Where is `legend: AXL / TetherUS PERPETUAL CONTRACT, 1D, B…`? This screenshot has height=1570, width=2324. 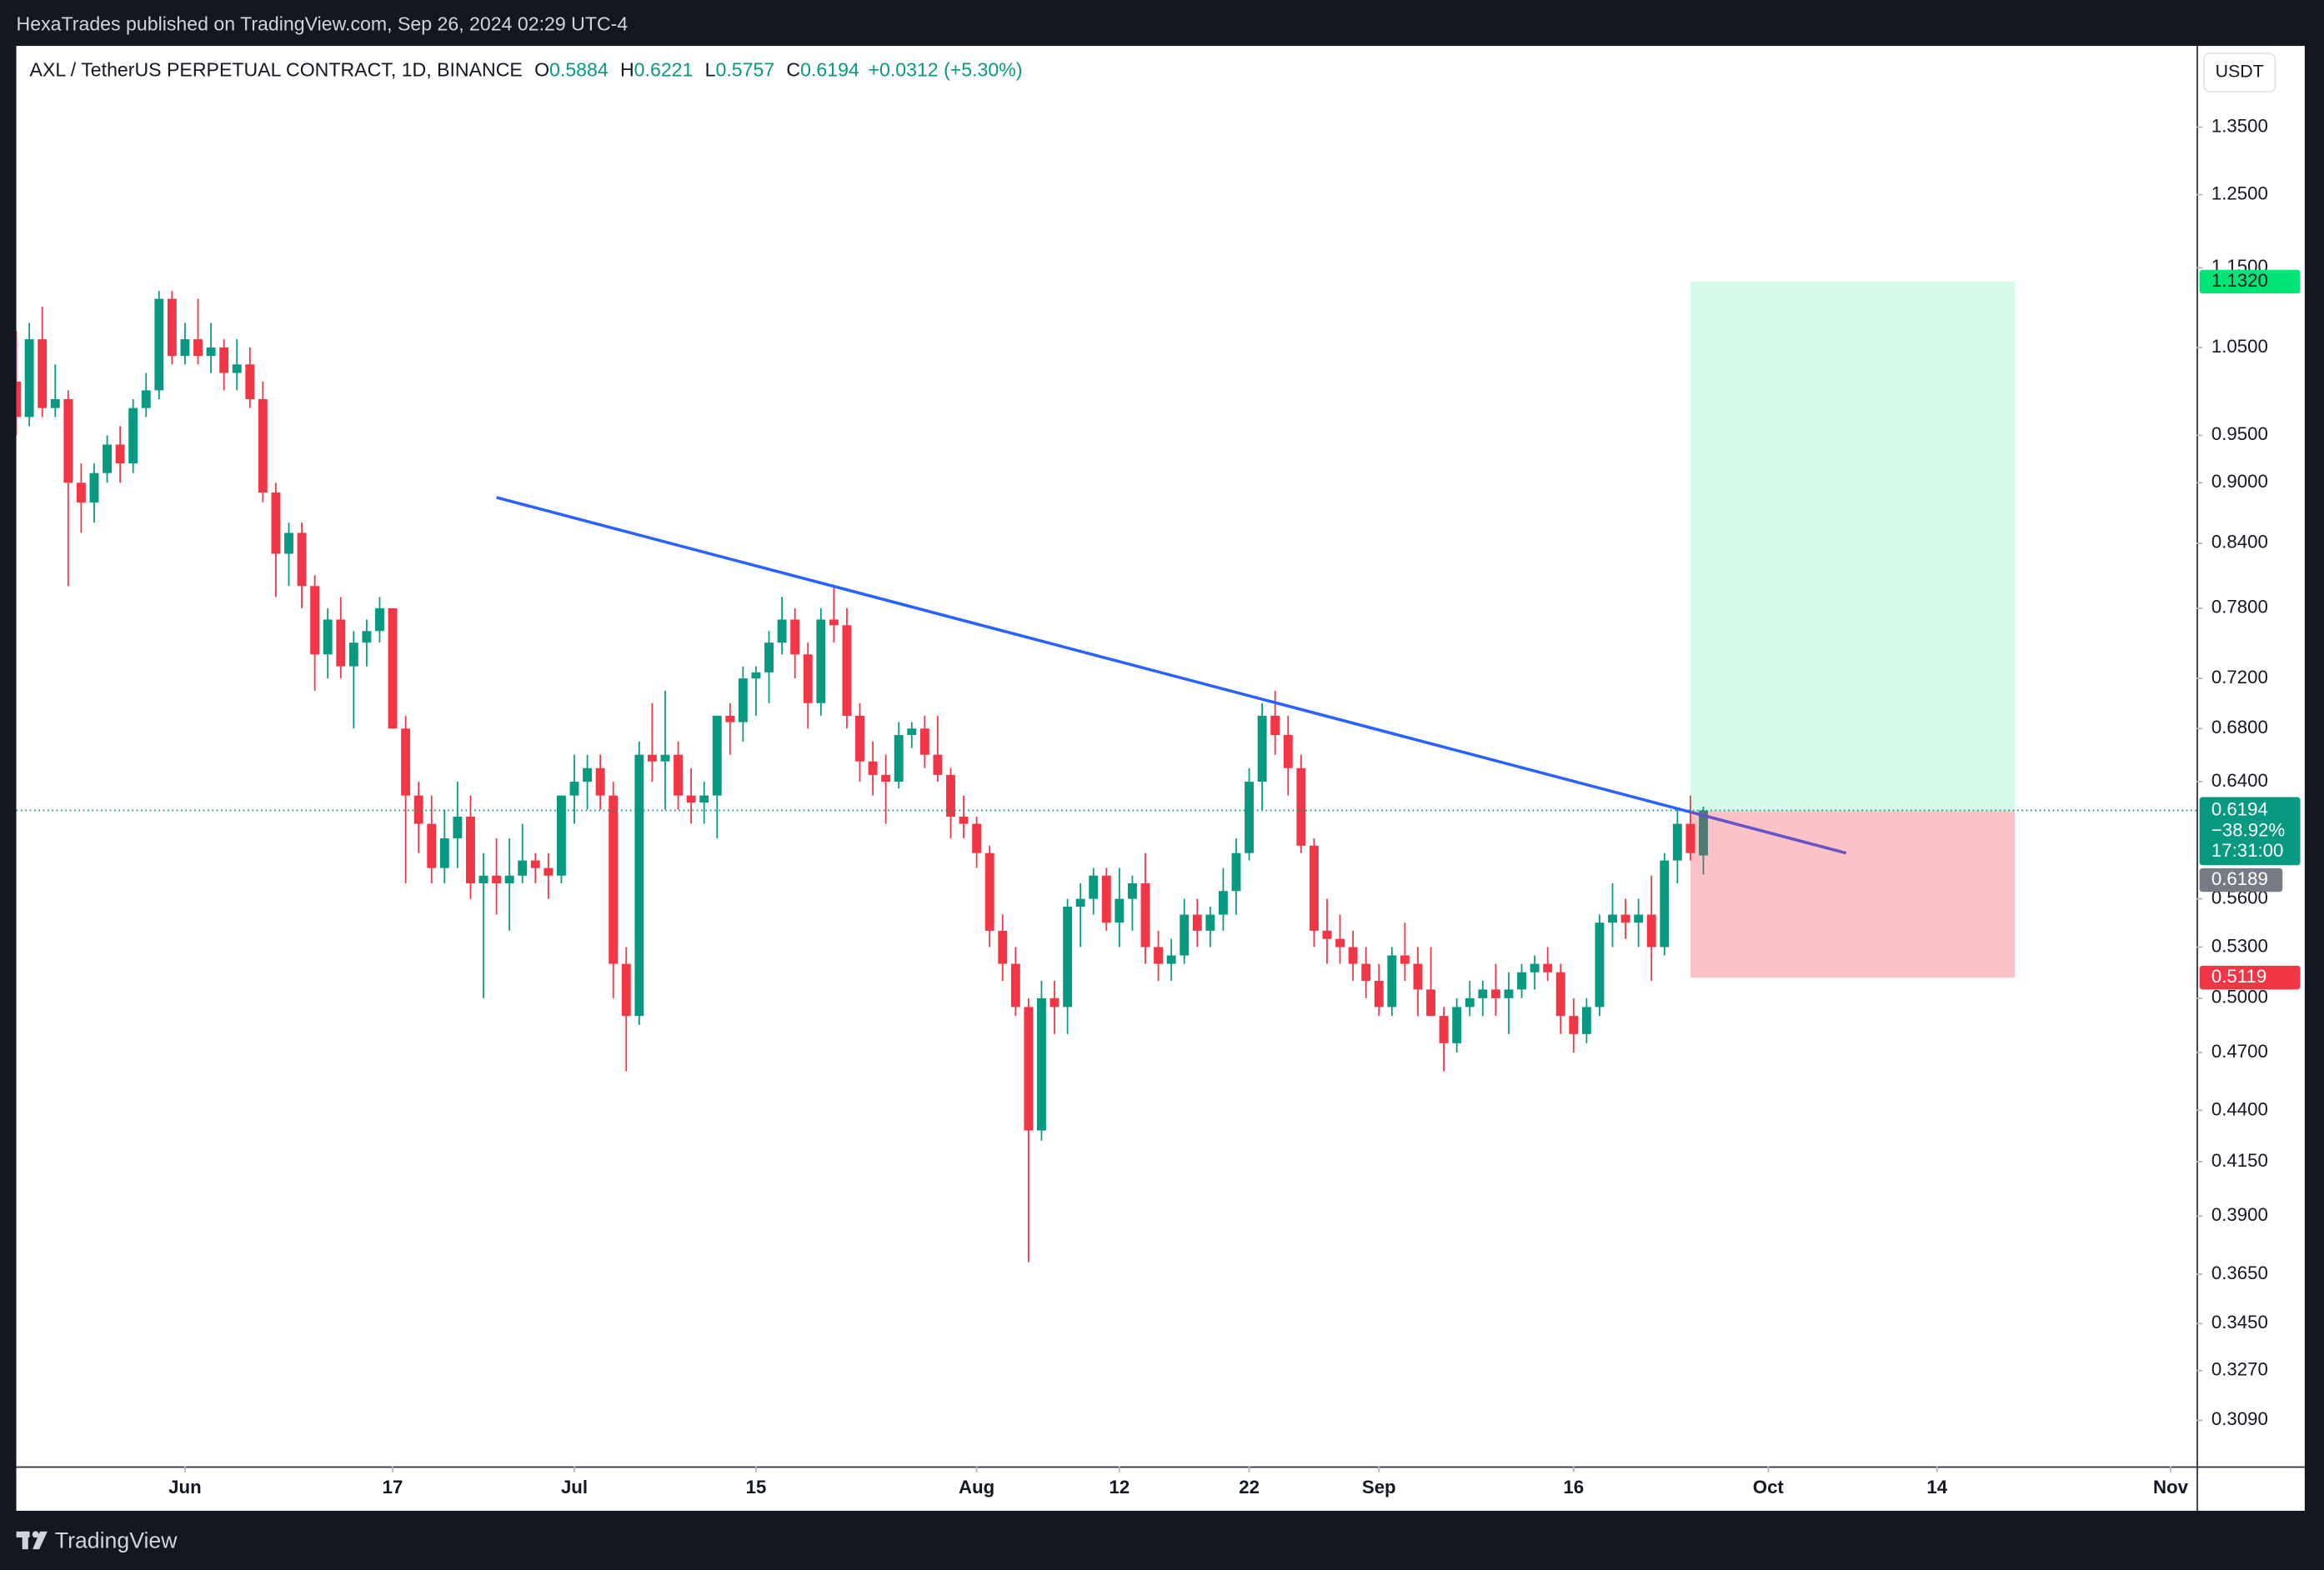 legend: AXL / TetherUS PERPETUAL CONTRACT, 1D, B… is located at coordinates (527, 69).